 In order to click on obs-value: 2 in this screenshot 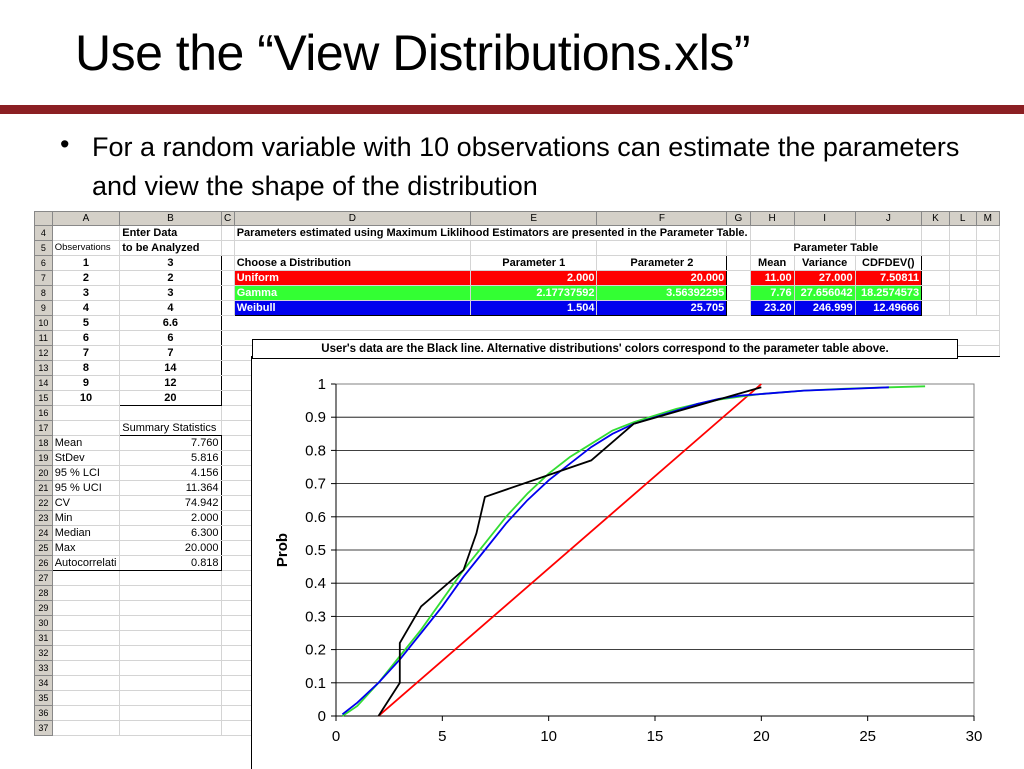, I will do `click(170, 278)`.